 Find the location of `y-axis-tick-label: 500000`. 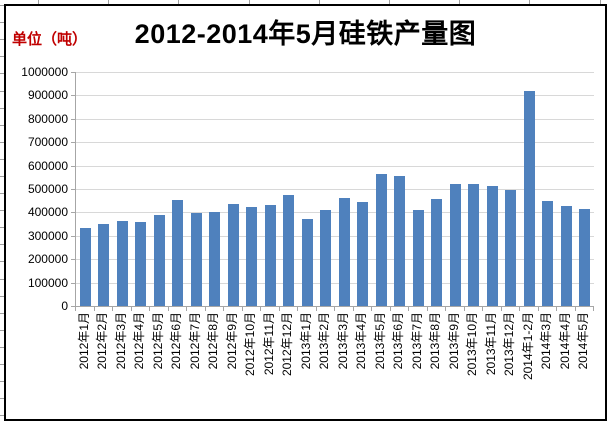

y-axis-tick-label: 500000 is located at coordinates (47, 189).